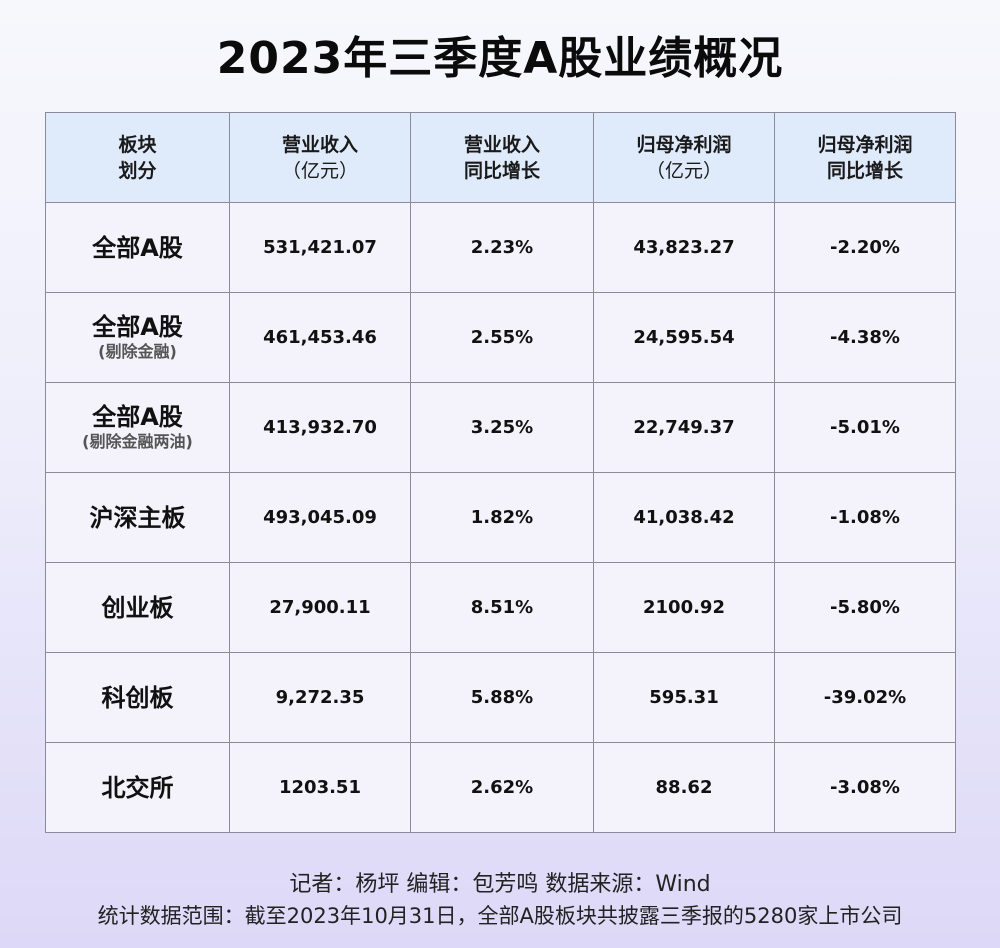 The height and width of the screenshot is (948, 1000). I want to click on category-label: 创业板, so click(137, 607).